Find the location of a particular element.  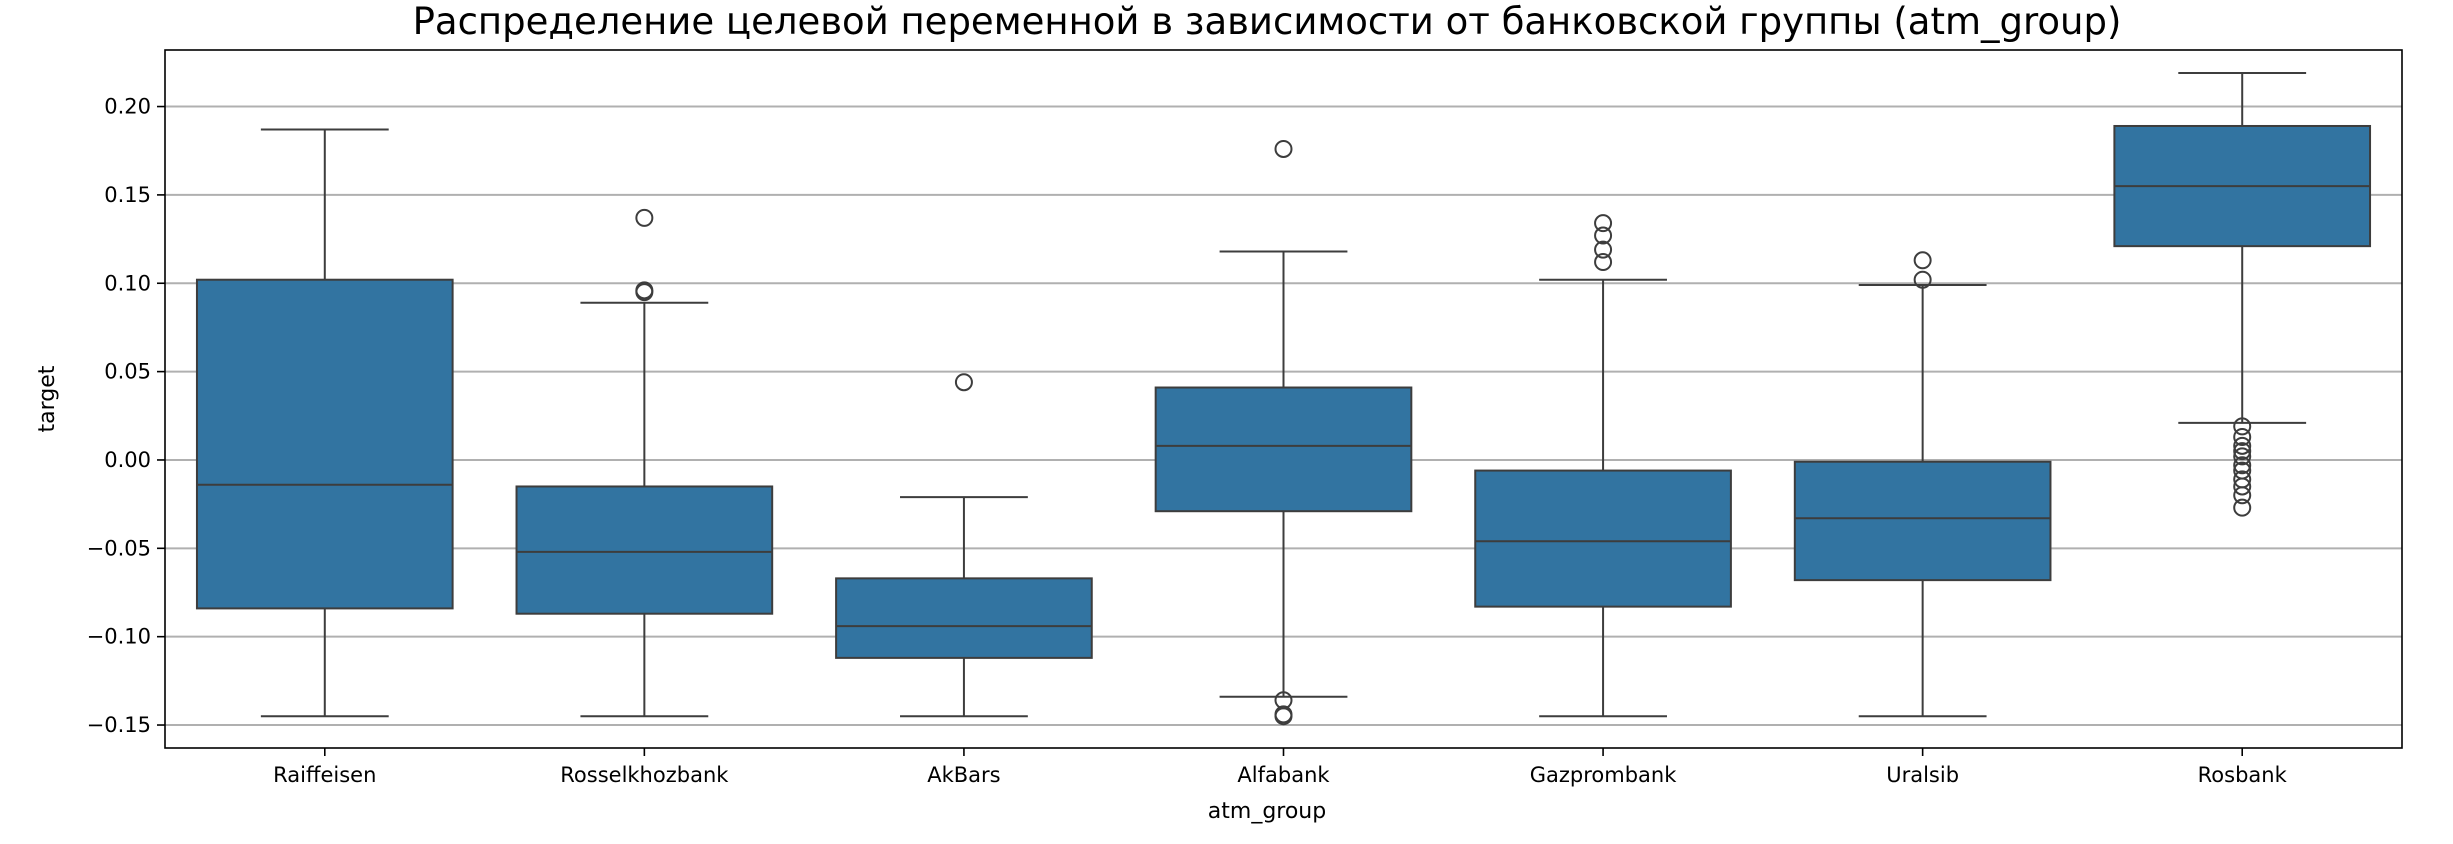

y-tick-label: 0.00 is located at coordinates (127, 460).